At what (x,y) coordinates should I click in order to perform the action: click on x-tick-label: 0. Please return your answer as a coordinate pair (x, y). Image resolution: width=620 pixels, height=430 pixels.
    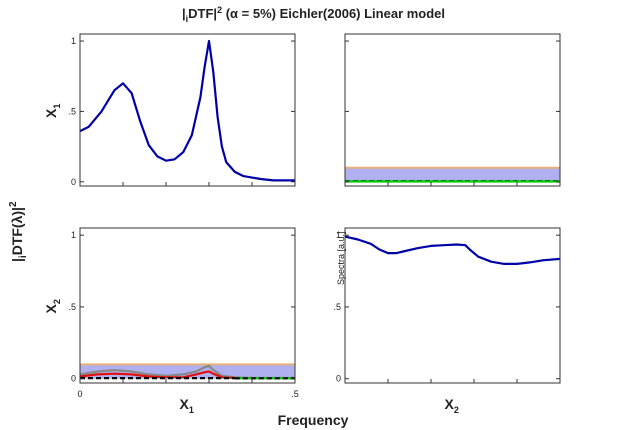
    Looking at the image, I should click on (79, 394).